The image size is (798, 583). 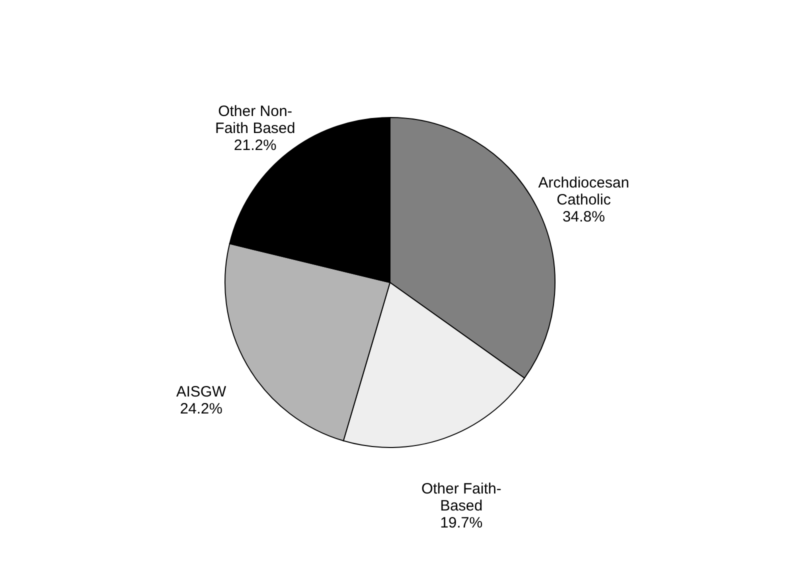 I want to click on data-label: 34.8%, so click(x=583, y=217).